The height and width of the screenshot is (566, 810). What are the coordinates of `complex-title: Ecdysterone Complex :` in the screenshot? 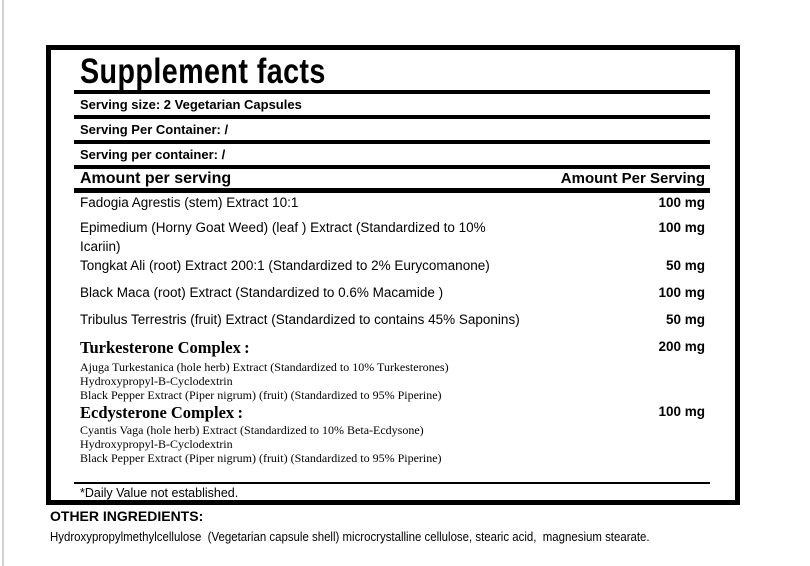 It's located at (161, 412).